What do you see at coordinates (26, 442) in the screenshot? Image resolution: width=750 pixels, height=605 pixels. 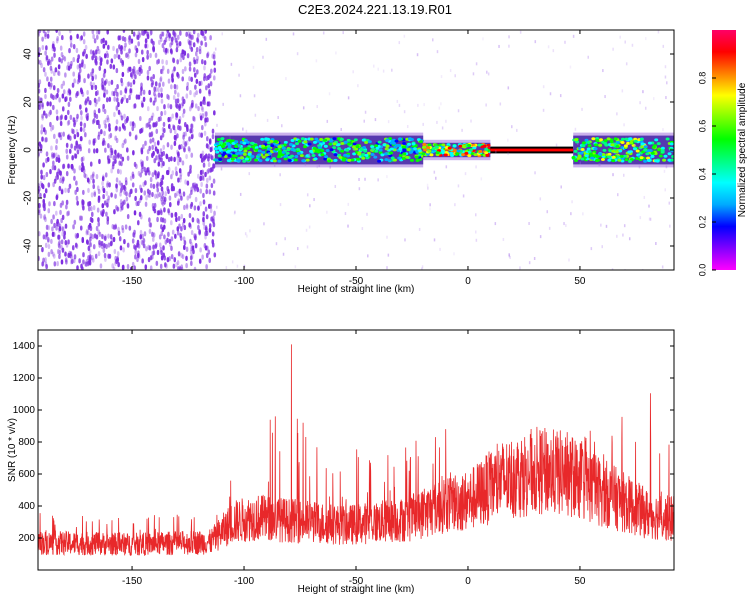 I see `snr-y-tick-label: 800` at bounding box center [26, 442].